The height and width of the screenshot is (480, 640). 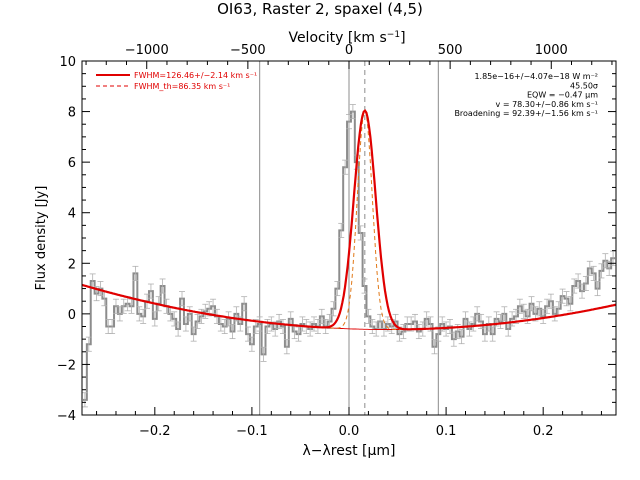 What do you see at coordinates (348, 451) in the screenshot?
I see `x-axis-label: λ−λrest [μm]` at bounding box center [348, 451].